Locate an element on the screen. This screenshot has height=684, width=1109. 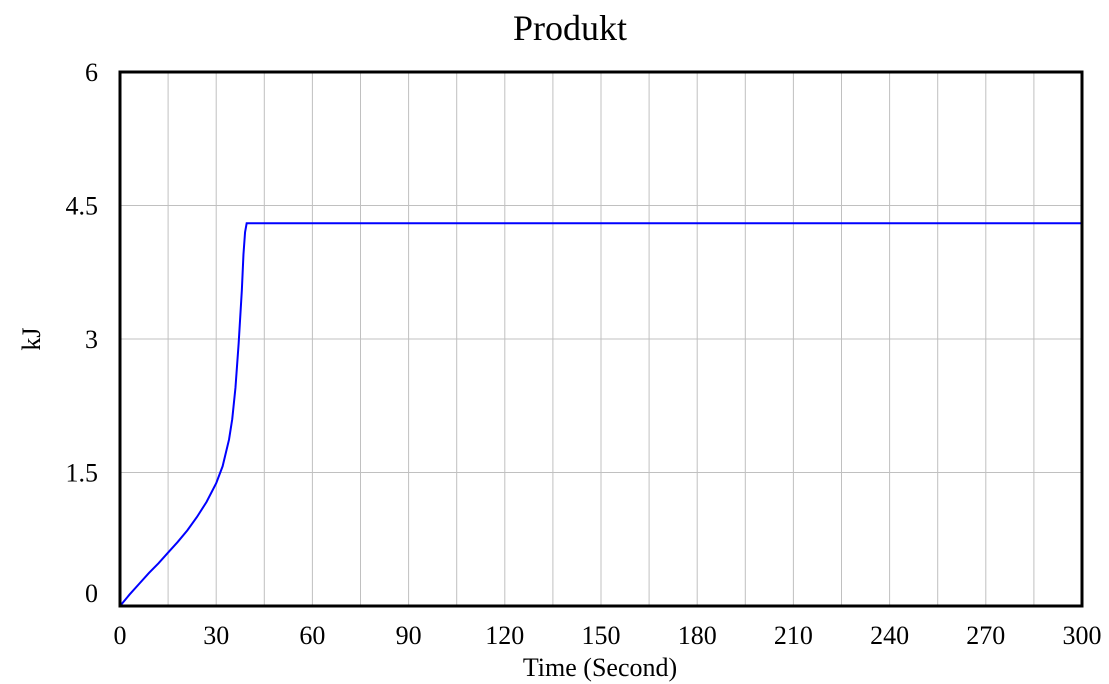
x-tick-label: 60 is located at coordinates (312, 635).